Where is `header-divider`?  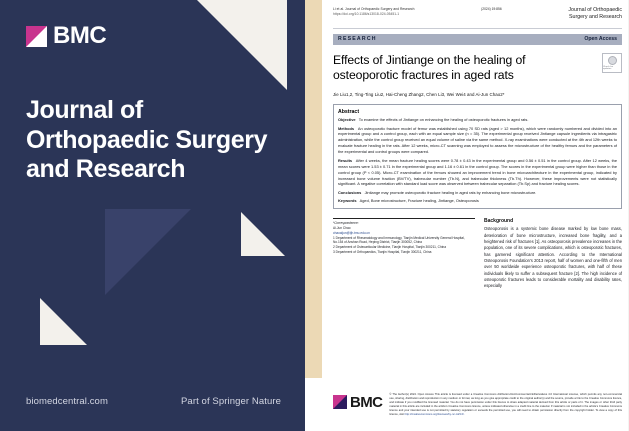
header-divider is located at coordinates (477, 28).